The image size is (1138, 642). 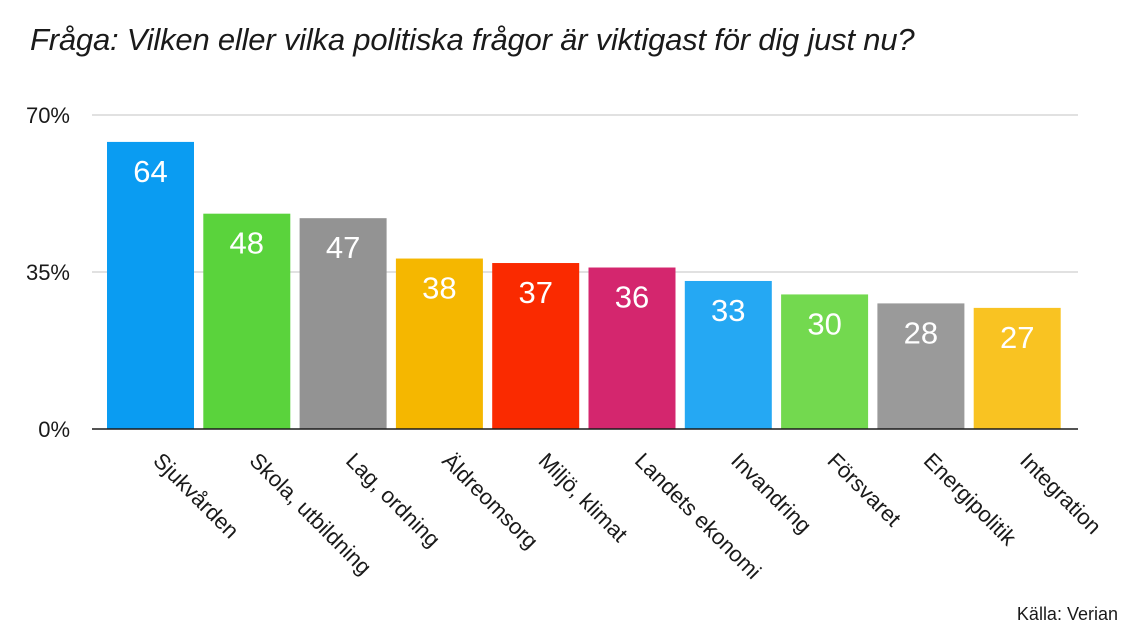 I want to click on data-label: 37, so click(x=535, y=292).